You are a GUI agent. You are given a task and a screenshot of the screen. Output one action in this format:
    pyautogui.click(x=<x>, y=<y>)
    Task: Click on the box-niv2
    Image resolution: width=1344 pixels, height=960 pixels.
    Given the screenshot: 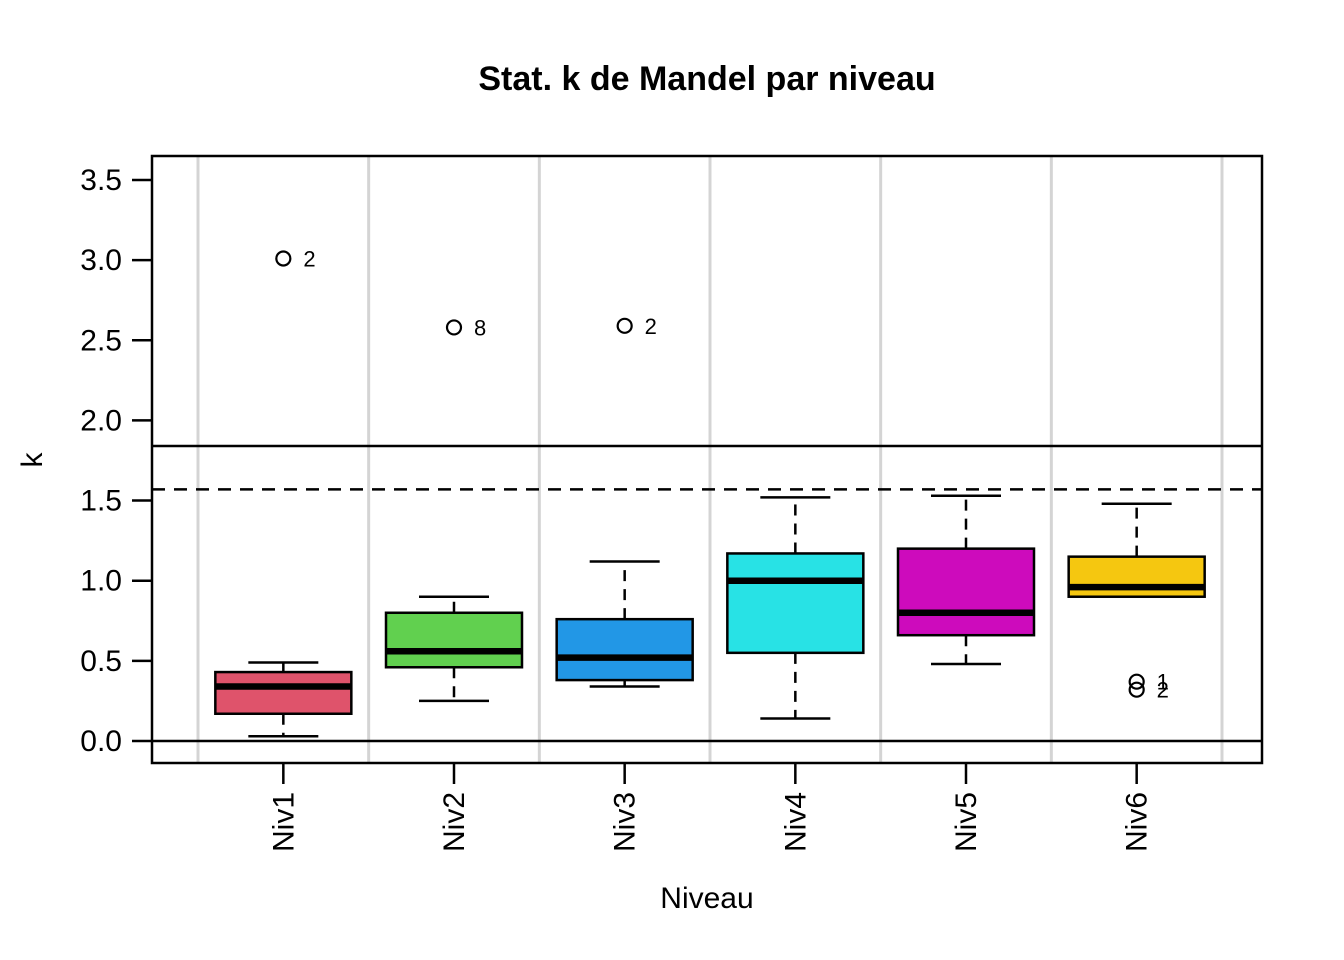 What is the action you would take?
    pyautogui.click(x=454, y=640)
    